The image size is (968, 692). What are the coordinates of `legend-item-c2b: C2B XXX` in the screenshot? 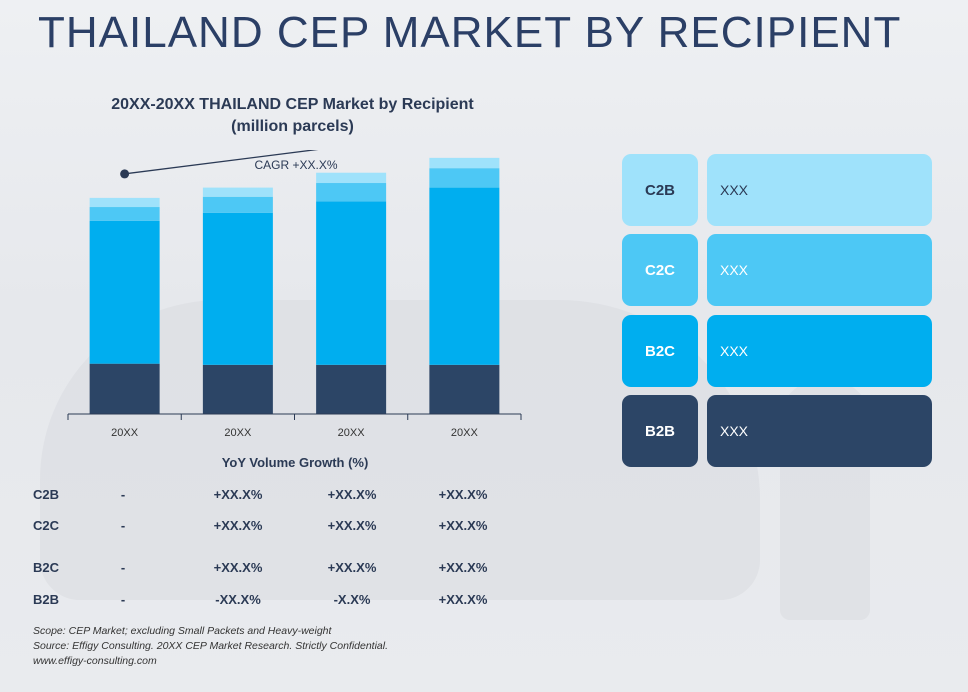 It's located at (777, 190).